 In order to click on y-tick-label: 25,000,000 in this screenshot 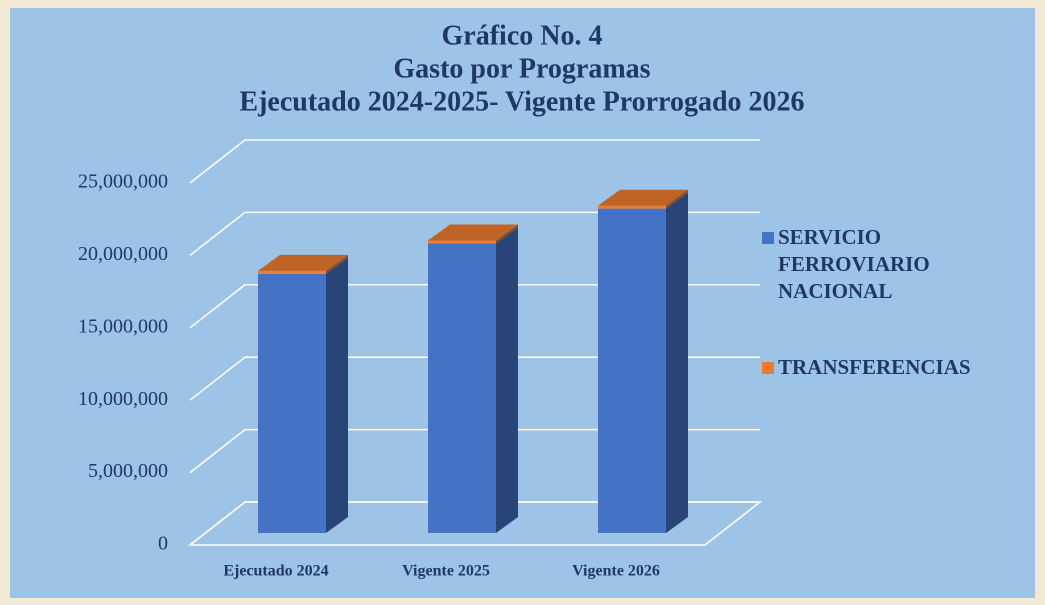, I will do `click(123, 182)`.